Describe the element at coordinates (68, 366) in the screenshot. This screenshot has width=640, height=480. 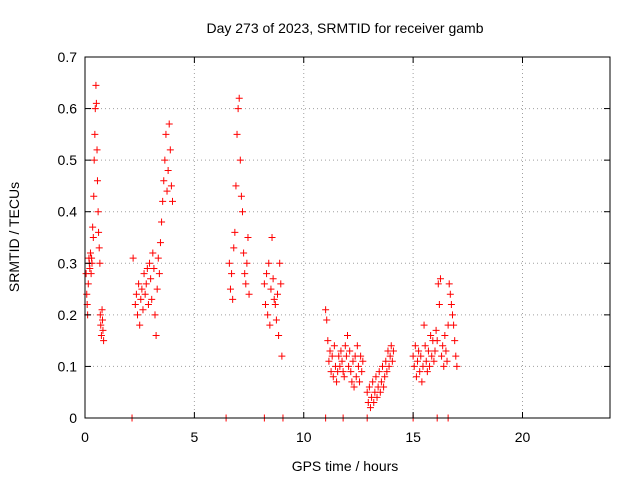
I see `y-tick-label: 0.1` at that location.